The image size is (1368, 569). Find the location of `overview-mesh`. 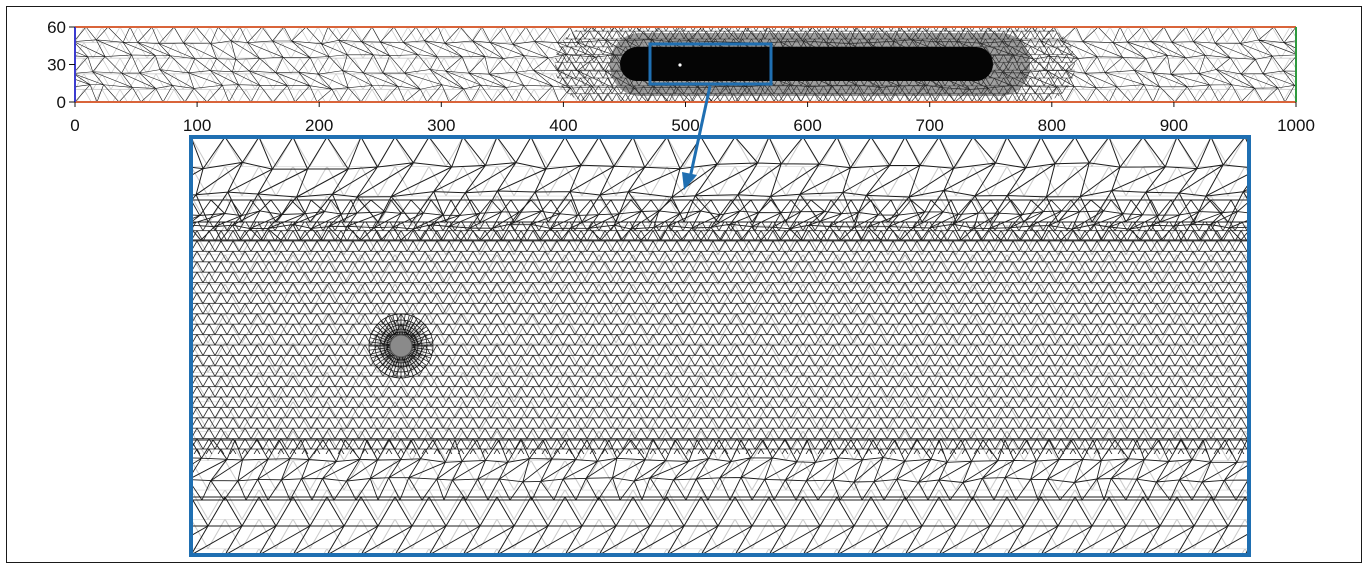

overview-mesh is located at coordinates (685, 64).